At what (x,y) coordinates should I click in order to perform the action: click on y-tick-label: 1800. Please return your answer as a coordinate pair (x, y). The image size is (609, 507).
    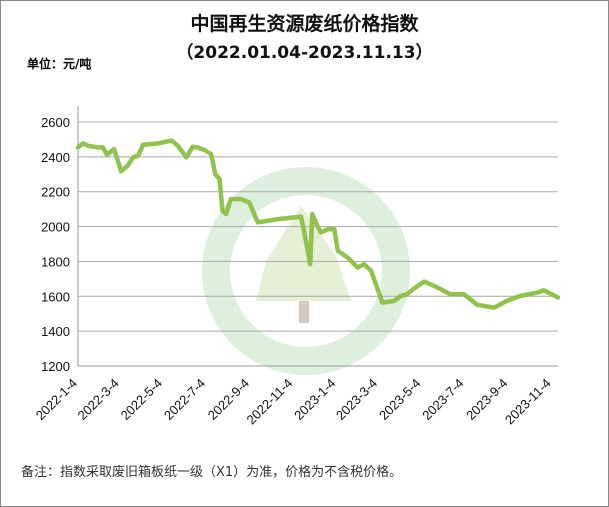
    Looking at the image, I should click on (55, 261).